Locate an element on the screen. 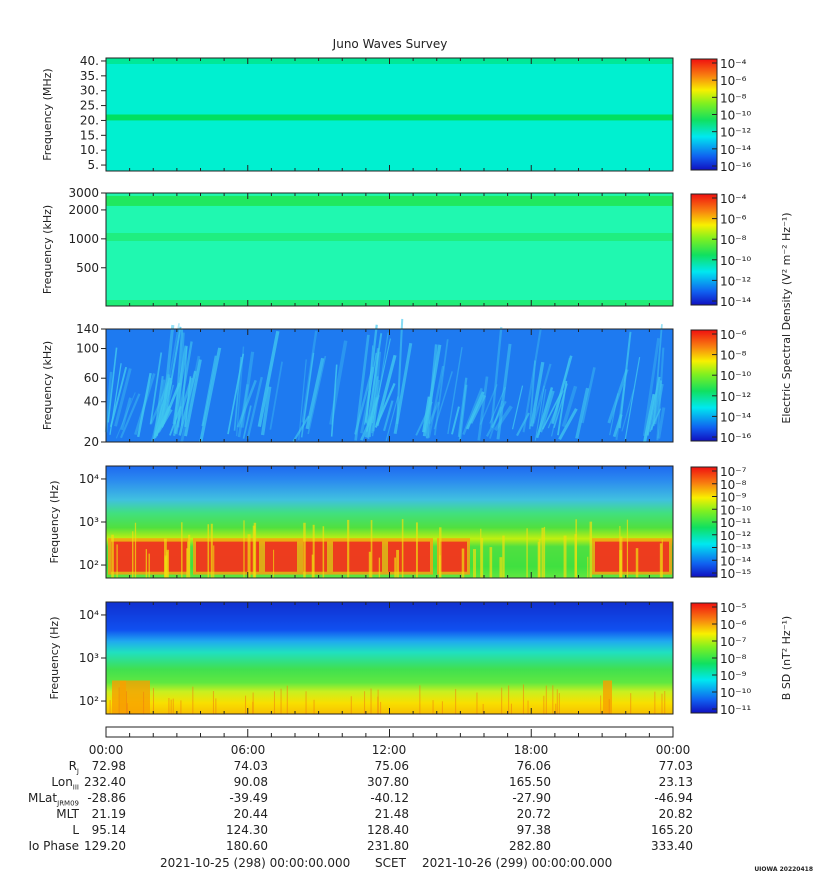 This screenshot has height=880, width=815. ephemeris-value: 20.72 is located at coordinates (533, 814).